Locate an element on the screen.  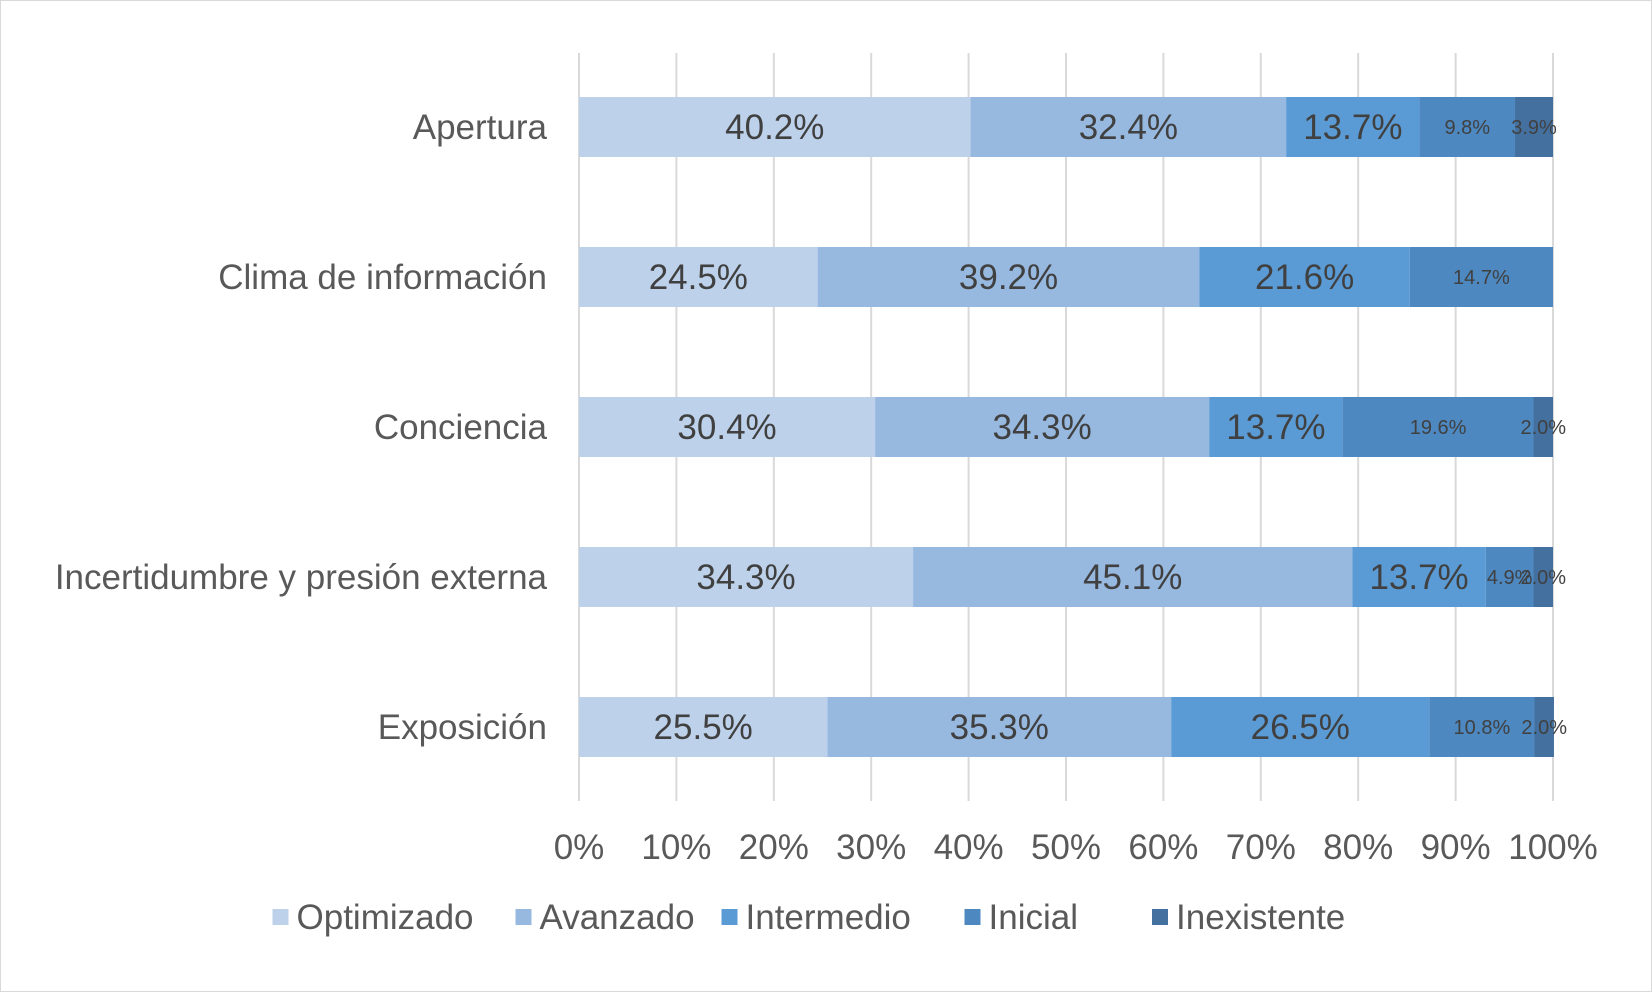
bar-avanzado-apertura is located at coordinates (1128, 127).